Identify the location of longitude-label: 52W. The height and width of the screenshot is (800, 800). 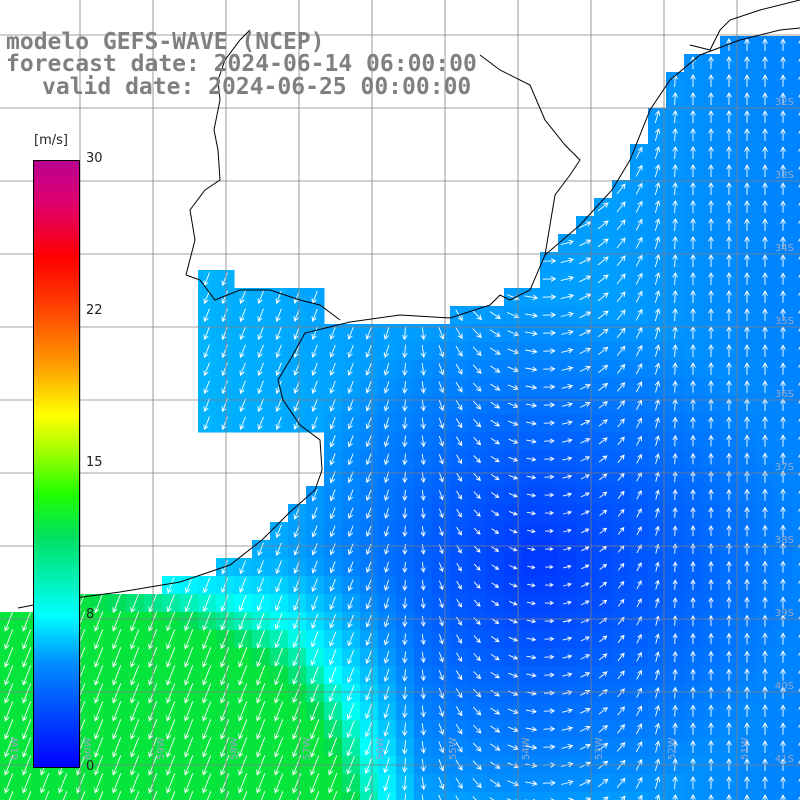
(672, 748).